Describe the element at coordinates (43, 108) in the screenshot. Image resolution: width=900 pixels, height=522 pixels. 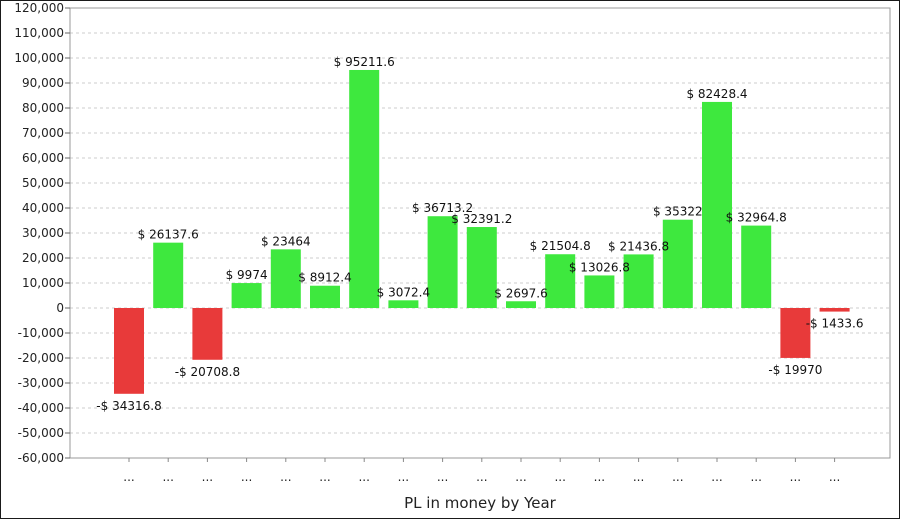
I see `y-tick-label: 80,000` at that location.